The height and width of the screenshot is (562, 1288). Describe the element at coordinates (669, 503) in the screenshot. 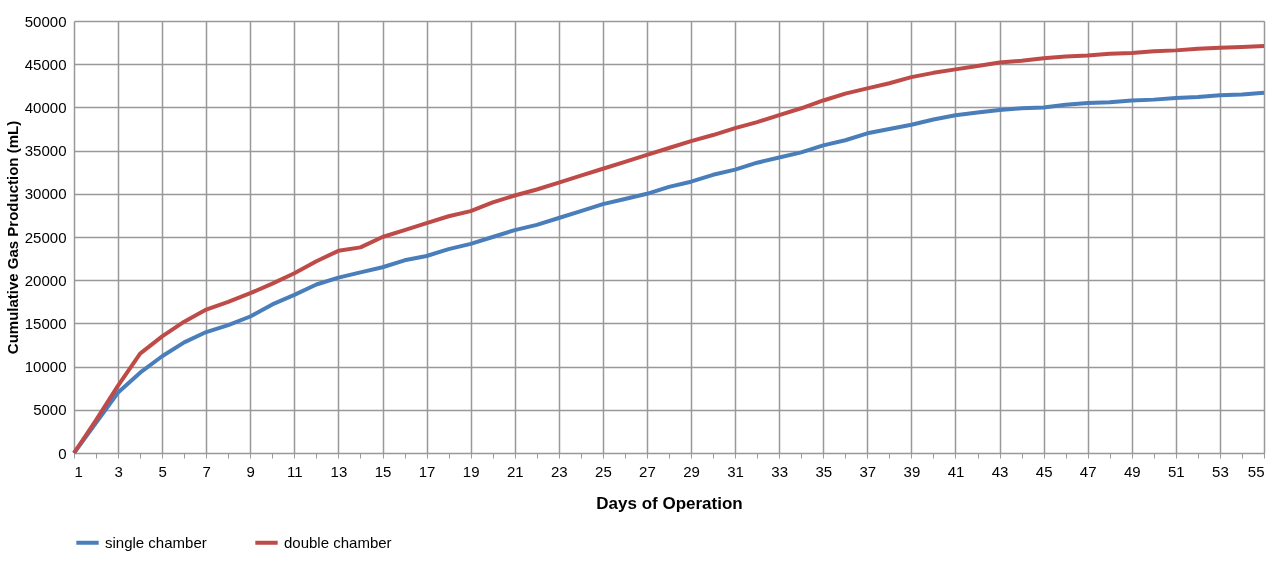

I see `x-axis-title: Days of Operation` at that location.